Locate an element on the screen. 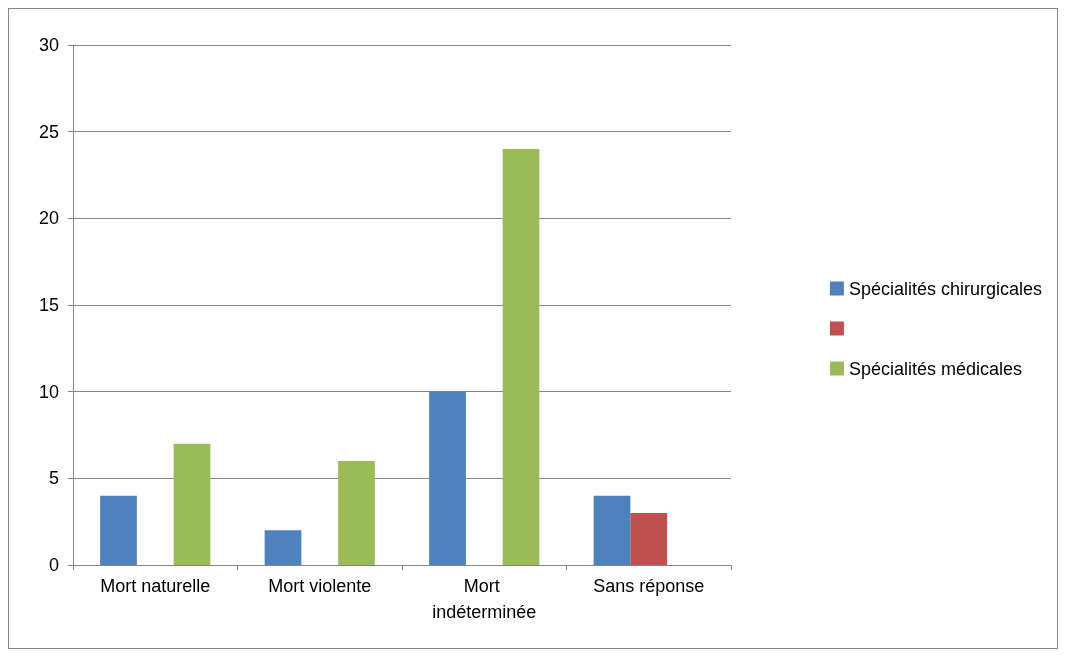 Image resolution: width=1066 pixels, height=657 pixels. y-tick-label: 20 is located at coordinates (48, 218).